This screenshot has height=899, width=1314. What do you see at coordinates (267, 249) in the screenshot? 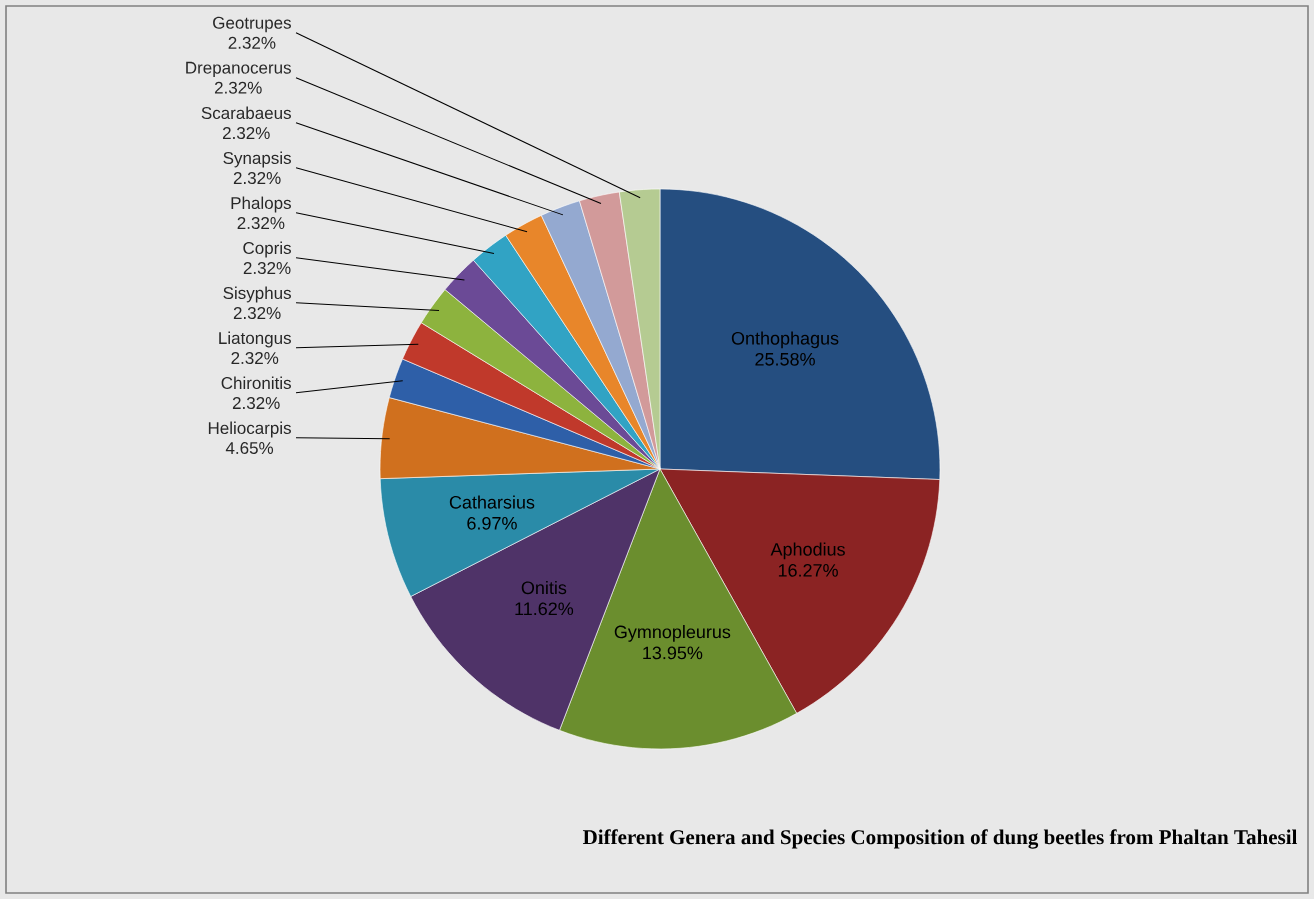
I see `slice-label: Copris` at bounding box center [267, 249].